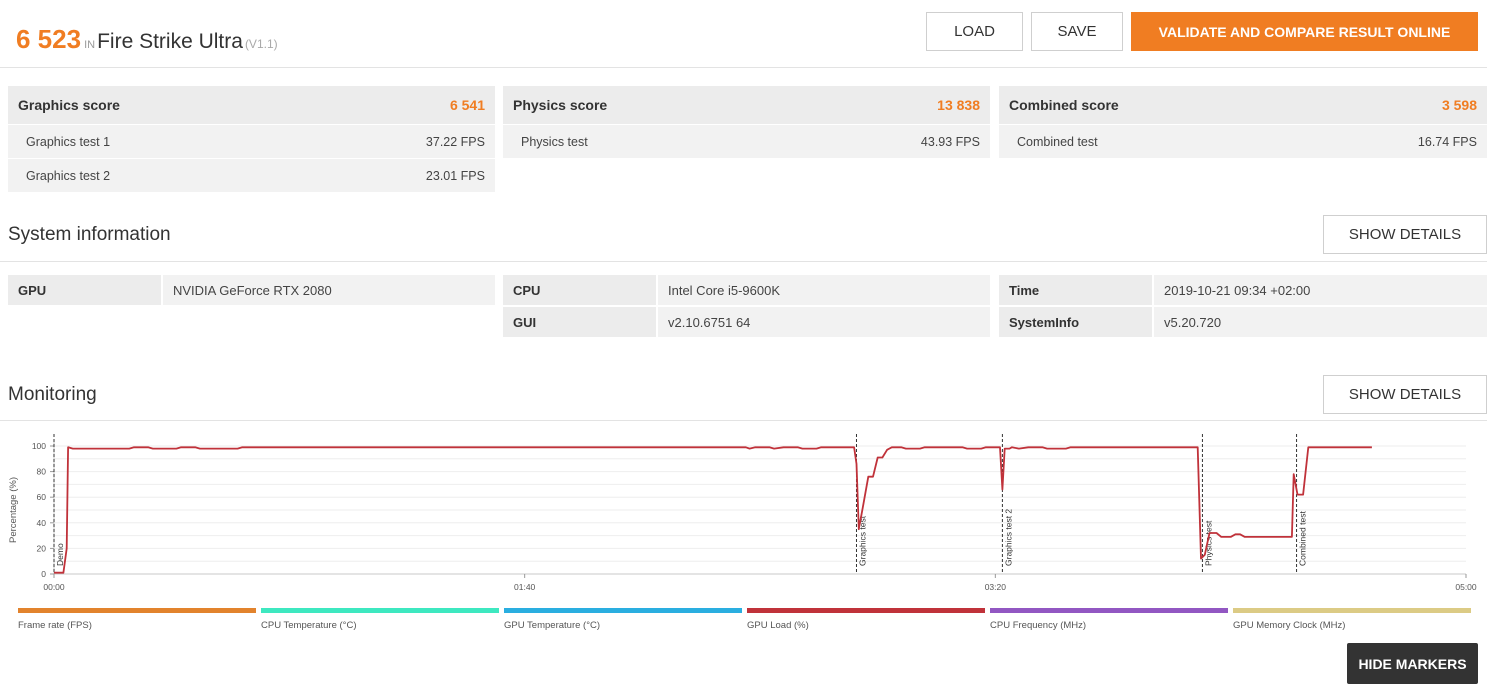 Image resolution: width=1487 pixels, height=691 pixels. I want to click on load-button: LOAD, so click(974, 31).